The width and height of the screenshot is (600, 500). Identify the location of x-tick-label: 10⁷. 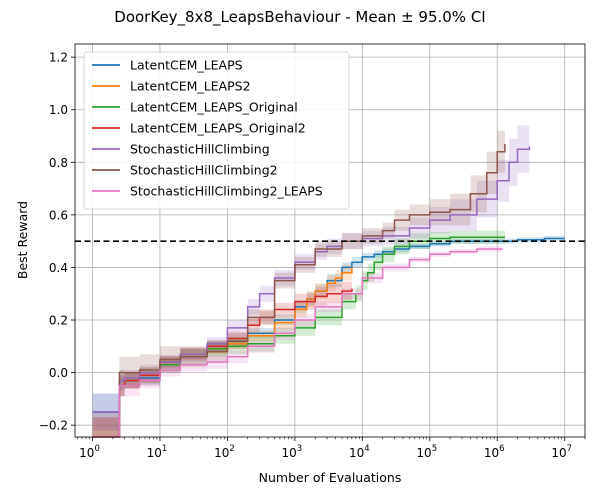
(561, 452).